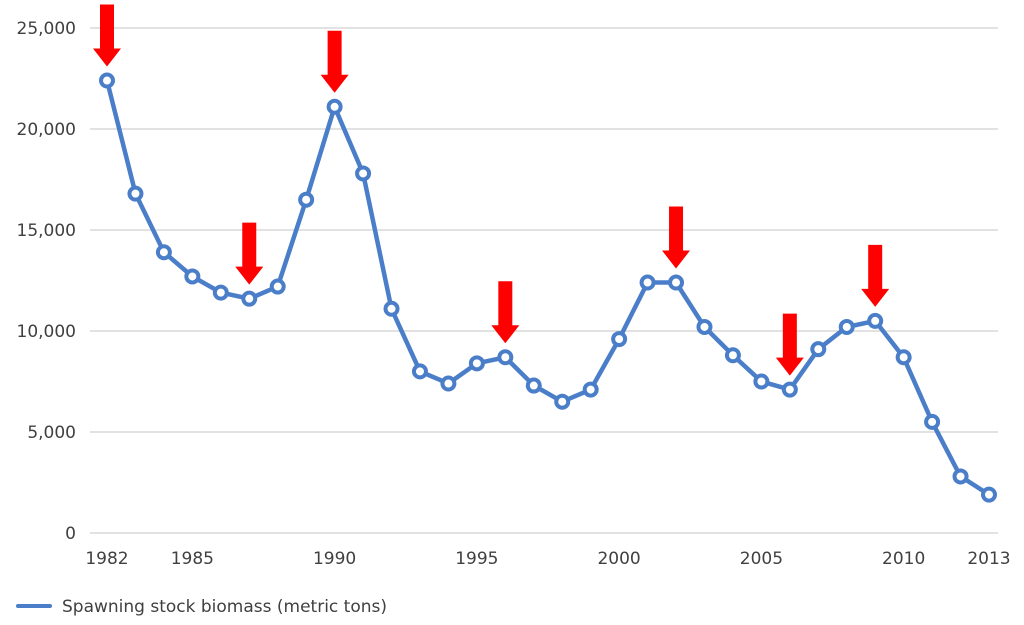 Image resolution: width=1024 pixels, height=625 pixels. Describe the element at coordinates (903, 559) in the screenshot. I see `x-tick-label: 2010` at that location.